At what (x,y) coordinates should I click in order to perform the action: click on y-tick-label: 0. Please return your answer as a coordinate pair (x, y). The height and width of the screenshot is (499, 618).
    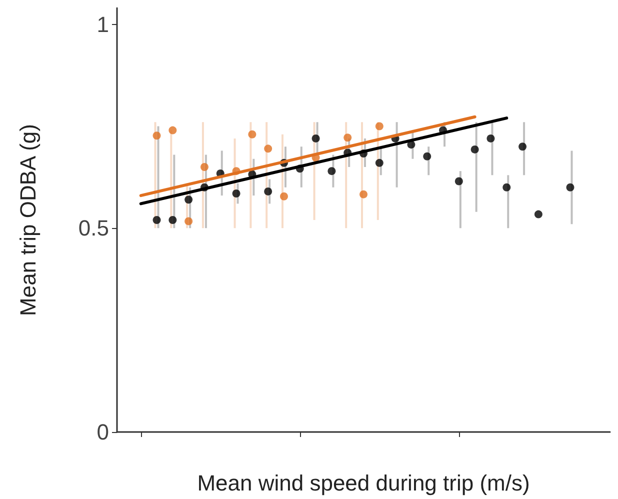
    Looking at the image, I should click on (102, 432).